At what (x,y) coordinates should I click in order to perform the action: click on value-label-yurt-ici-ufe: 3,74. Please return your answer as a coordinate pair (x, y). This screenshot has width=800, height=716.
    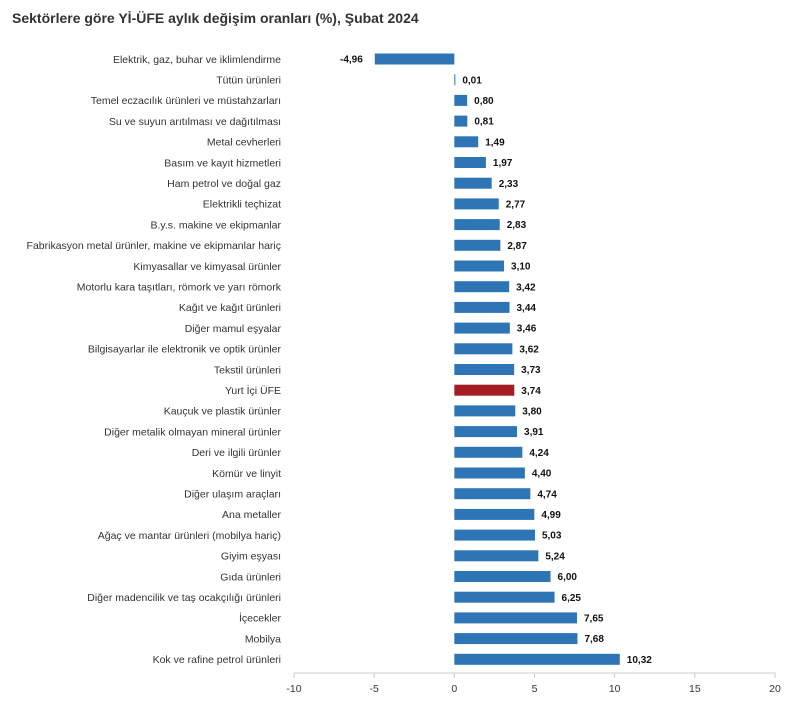
    Looking at the image, I should click on (531, 391).